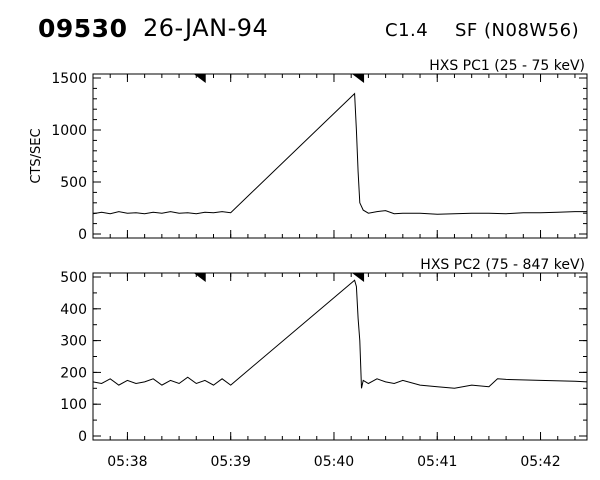  I want to click on panel-title: HXS PC2 (75 - 847 keV), so click(502, 265).